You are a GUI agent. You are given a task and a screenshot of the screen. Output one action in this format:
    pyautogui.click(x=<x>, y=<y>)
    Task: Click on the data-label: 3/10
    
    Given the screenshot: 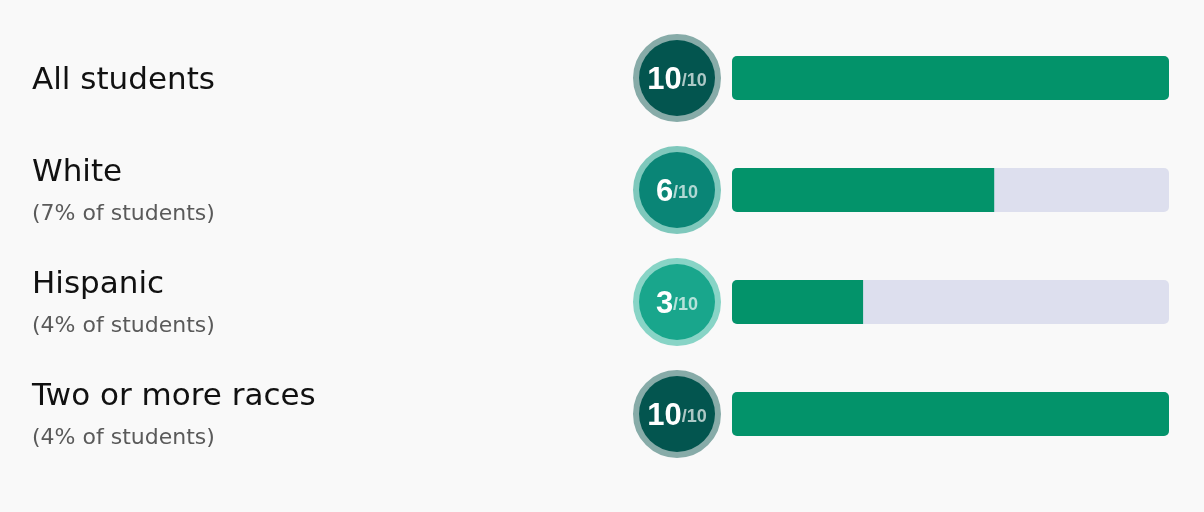 What is the action you would take?
    pyautogui.click(x=677, y=302)
    